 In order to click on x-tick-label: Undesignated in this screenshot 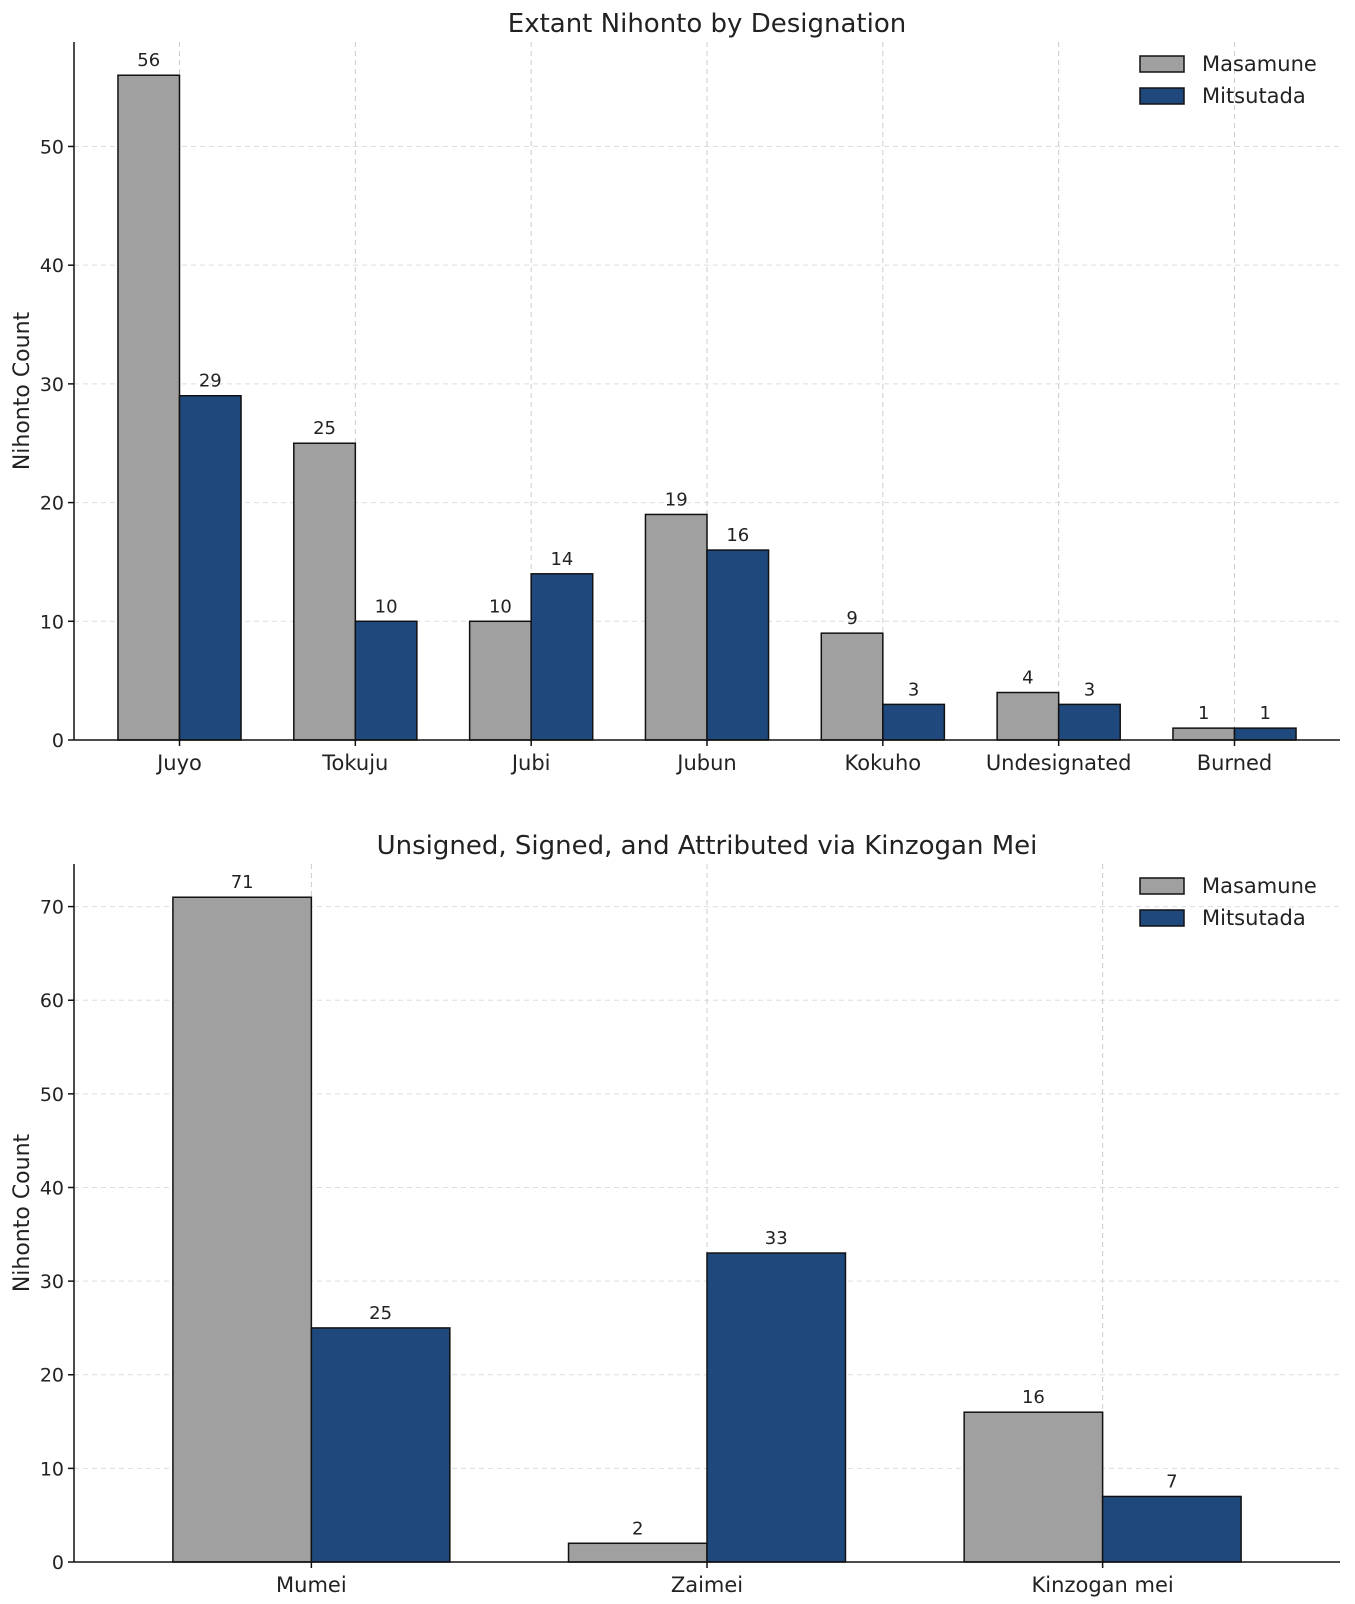, I will do `click(1059, 763)`.